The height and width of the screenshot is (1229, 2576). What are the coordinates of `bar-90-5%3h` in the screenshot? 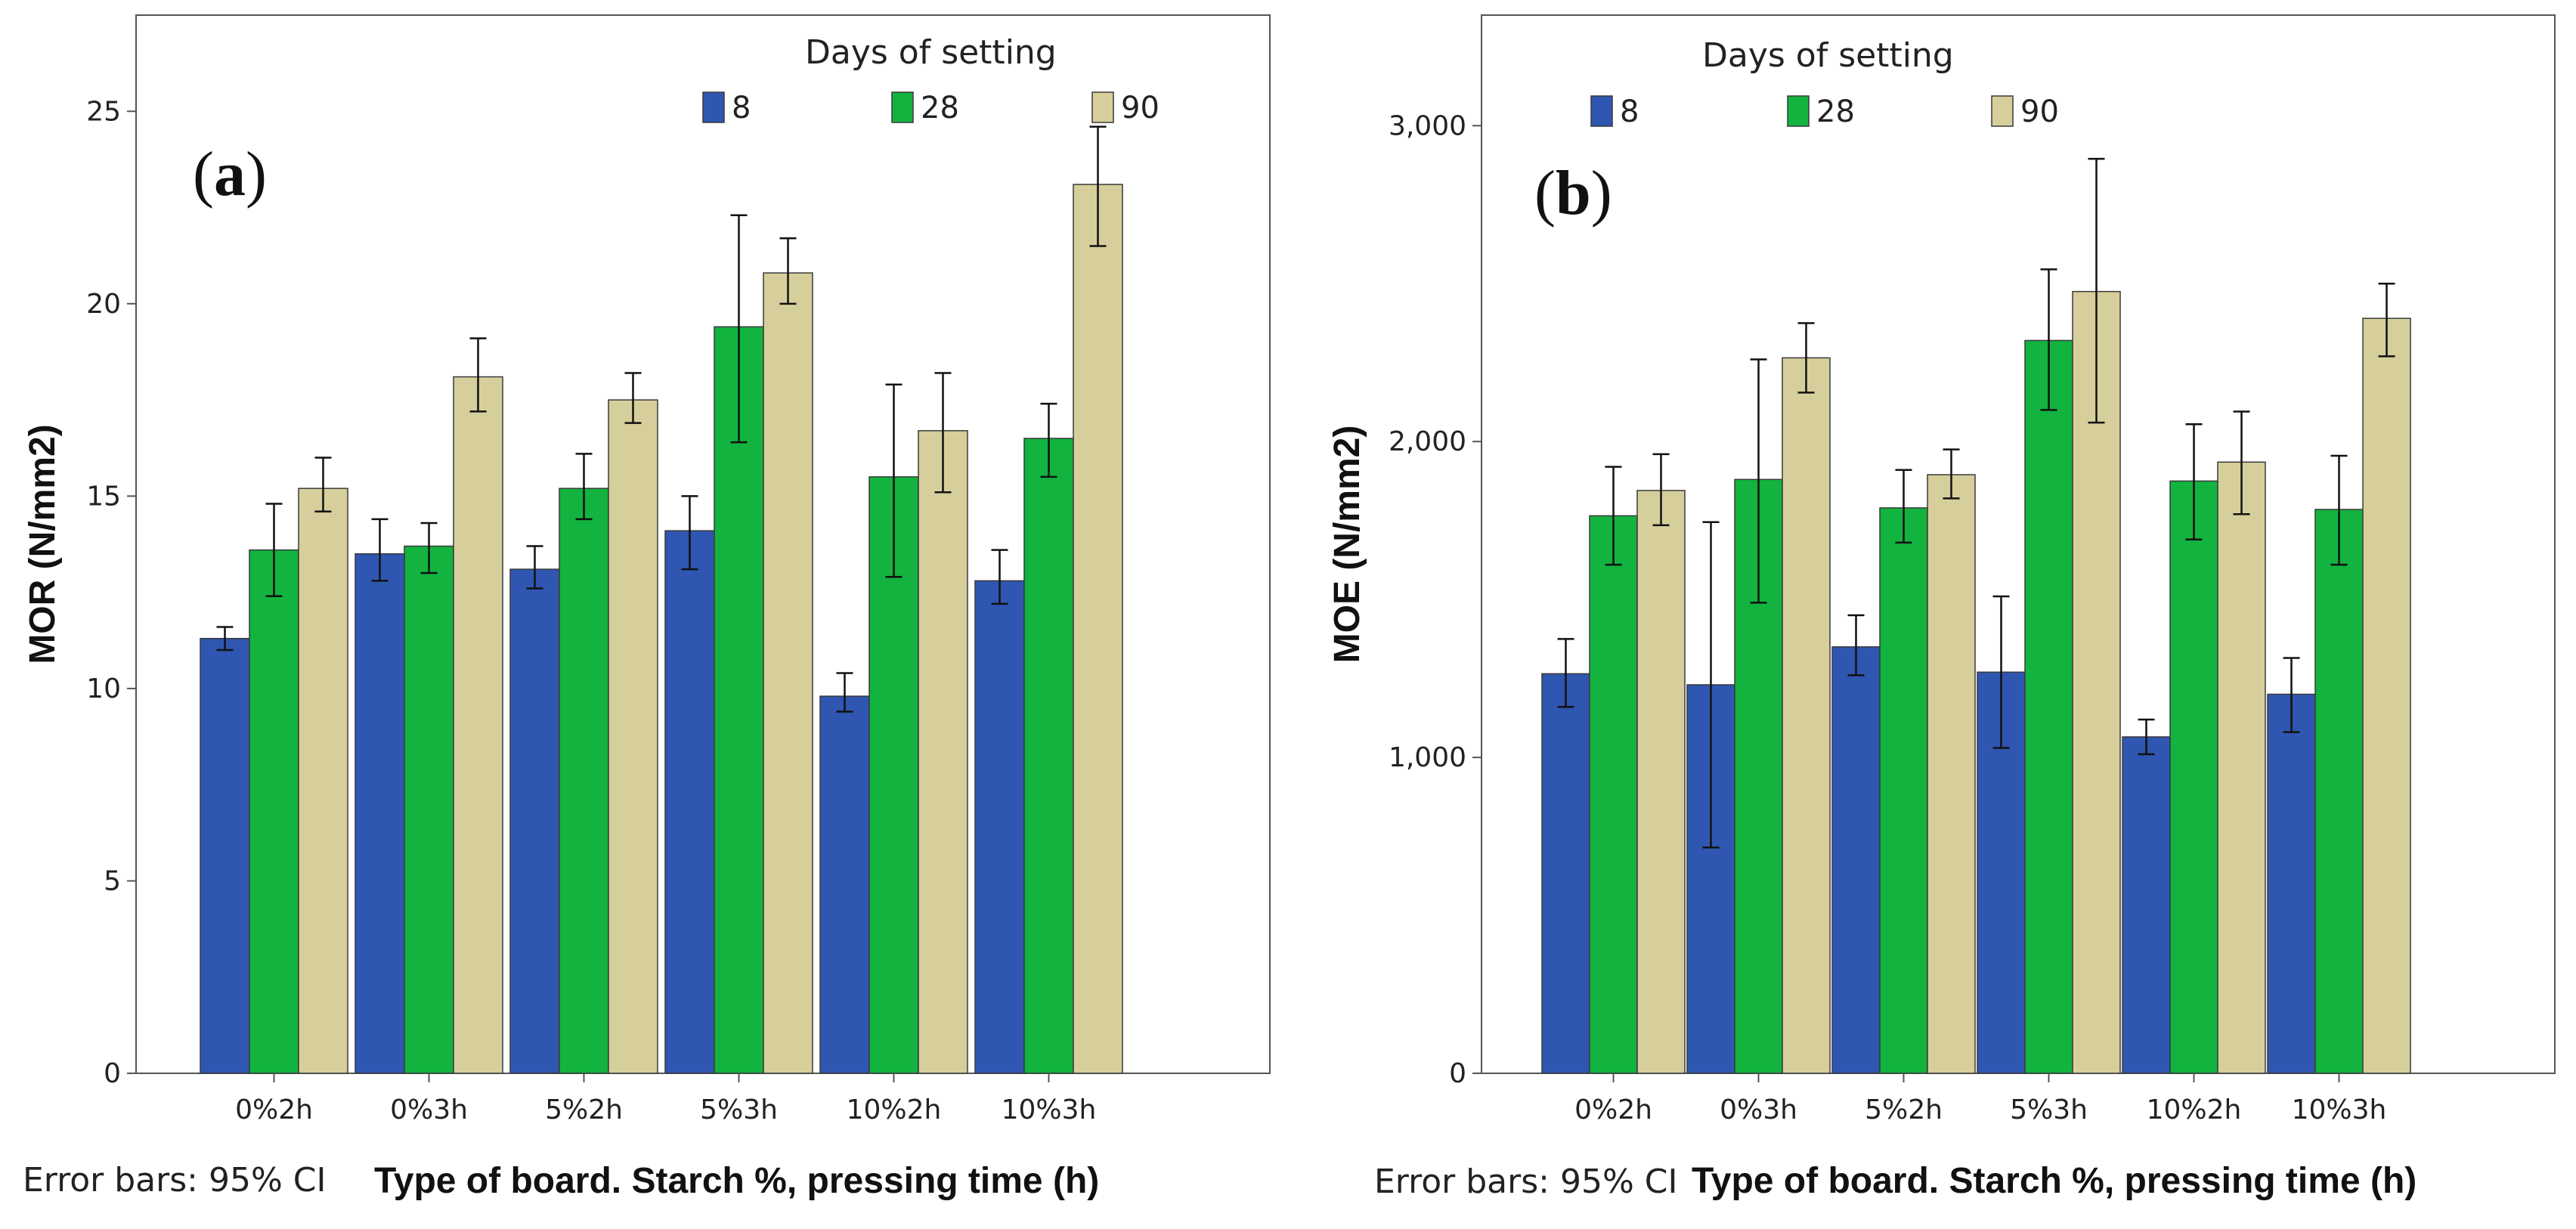 It's located at (788, 673).